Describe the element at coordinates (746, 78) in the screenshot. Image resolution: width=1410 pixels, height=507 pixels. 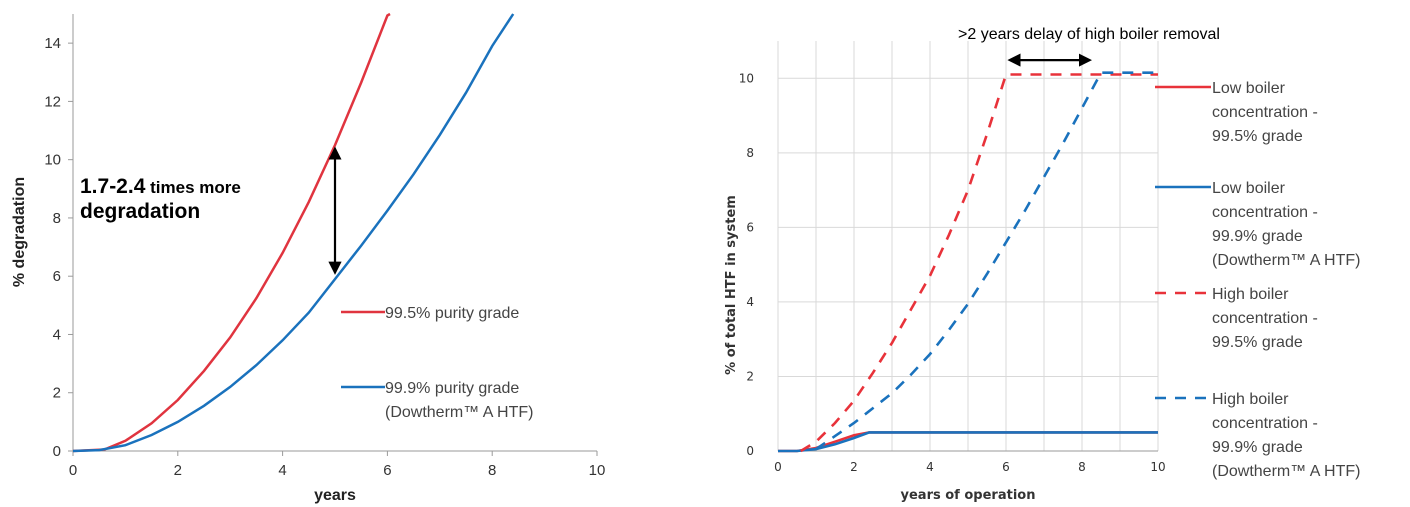
I see `right-y-tick-label-10: 10` at that location.